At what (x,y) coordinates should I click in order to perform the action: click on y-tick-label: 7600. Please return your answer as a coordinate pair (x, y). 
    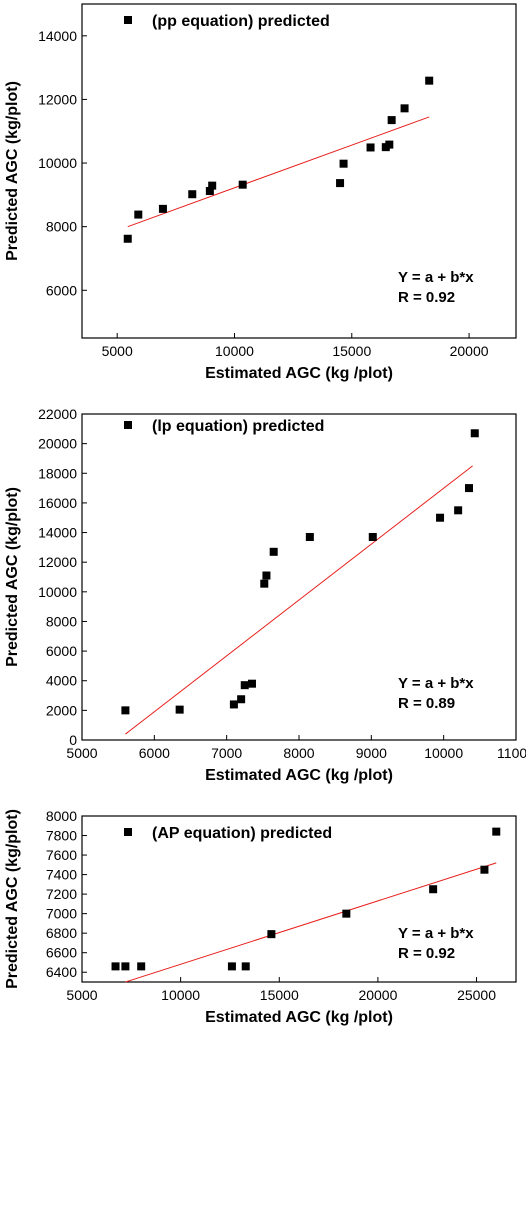
    Looking at the image, I should click on (61, 855).